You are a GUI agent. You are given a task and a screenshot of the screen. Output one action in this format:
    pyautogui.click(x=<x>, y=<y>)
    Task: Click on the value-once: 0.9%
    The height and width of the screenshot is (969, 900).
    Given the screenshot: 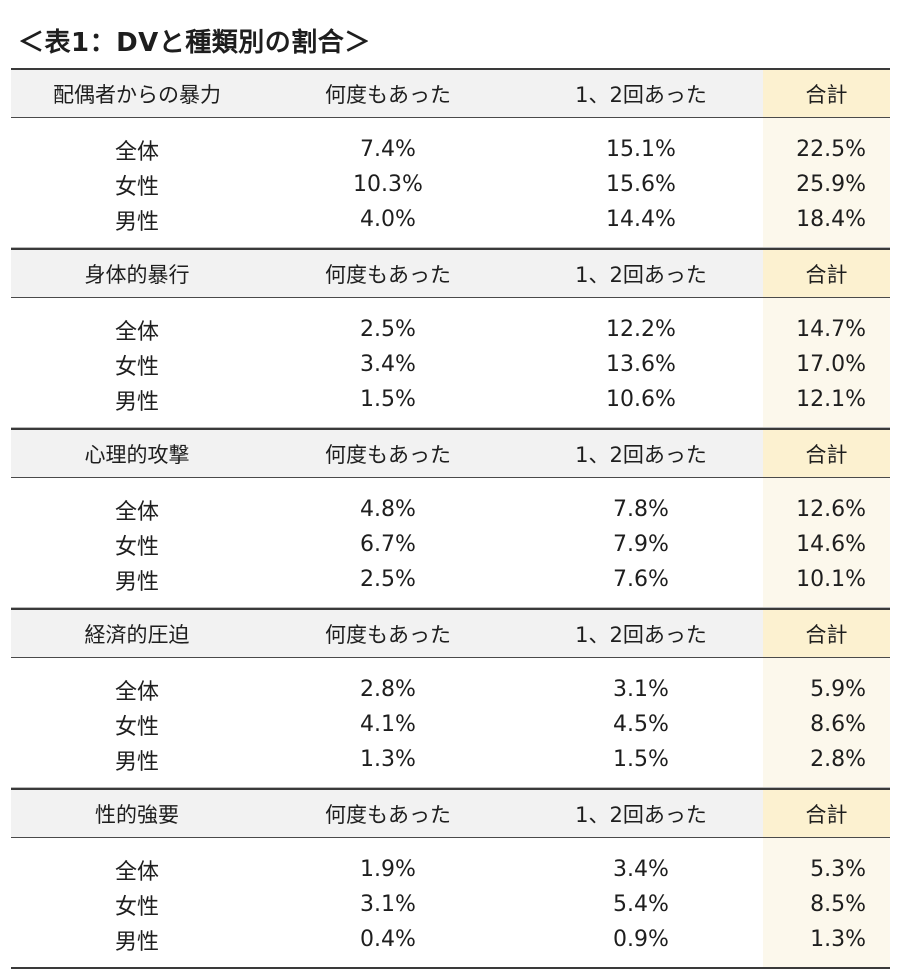 What is the action you would take?
    pyautogui.click(x=641, y=939)
    